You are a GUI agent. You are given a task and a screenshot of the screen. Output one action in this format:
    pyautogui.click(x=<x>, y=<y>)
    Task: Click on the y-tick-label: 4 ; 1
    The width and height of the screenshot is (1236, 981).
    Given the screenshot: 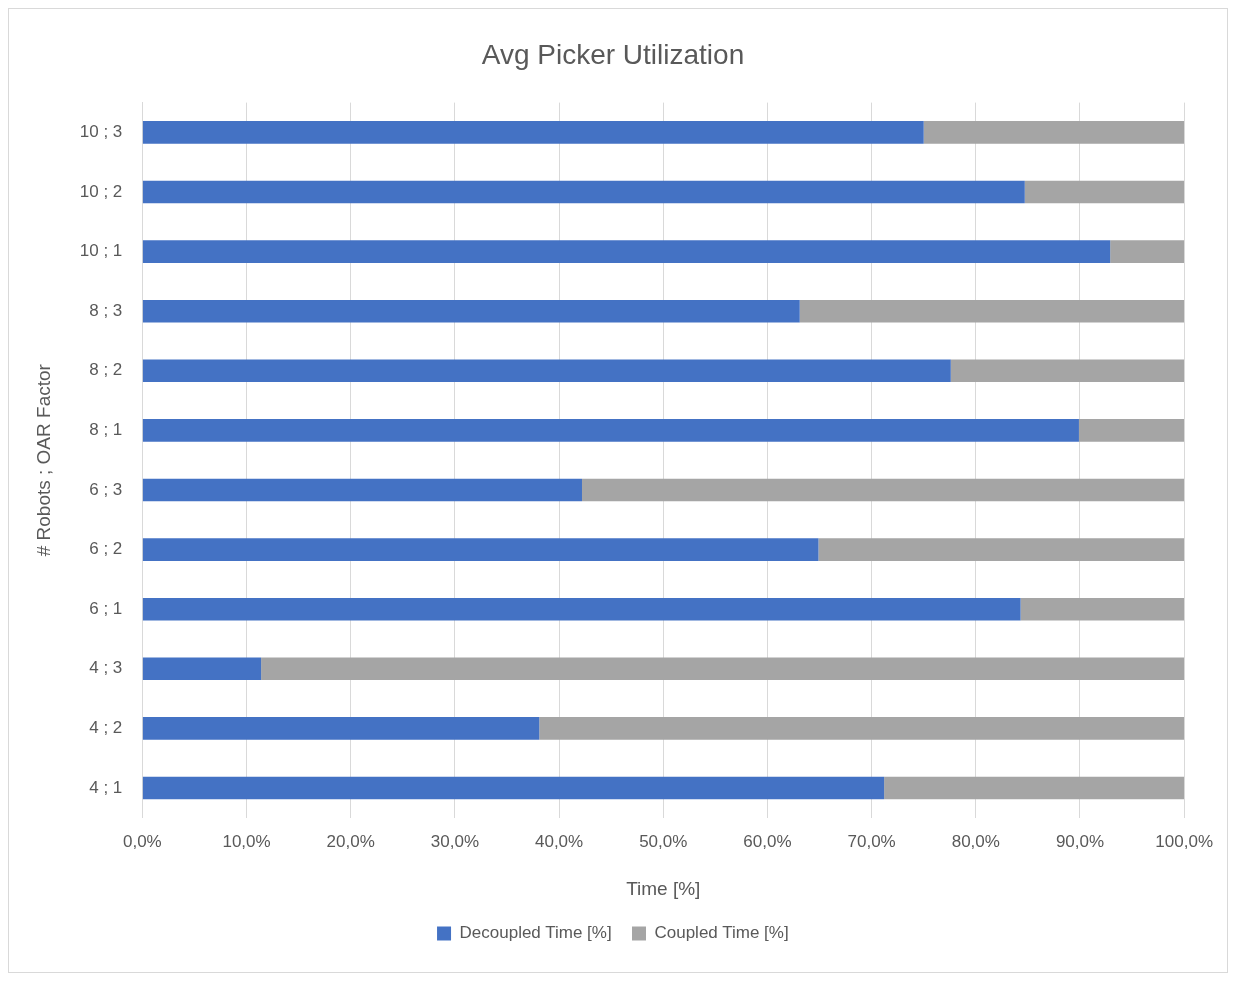 What is the action you would take?
    pyautogui.click(x=106, y=787)
    